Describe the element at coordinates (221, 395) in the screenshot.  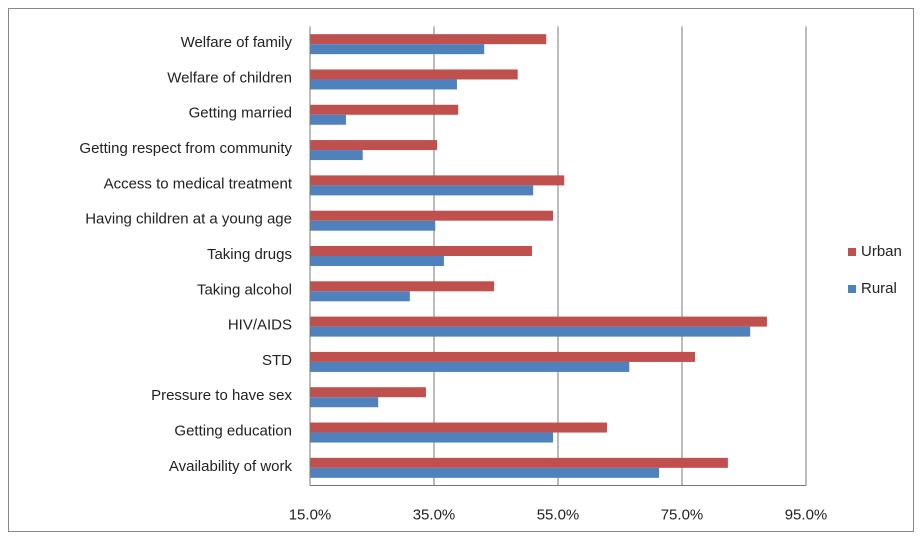
I see `y-tick-label: Pressure to have sex` at that location.